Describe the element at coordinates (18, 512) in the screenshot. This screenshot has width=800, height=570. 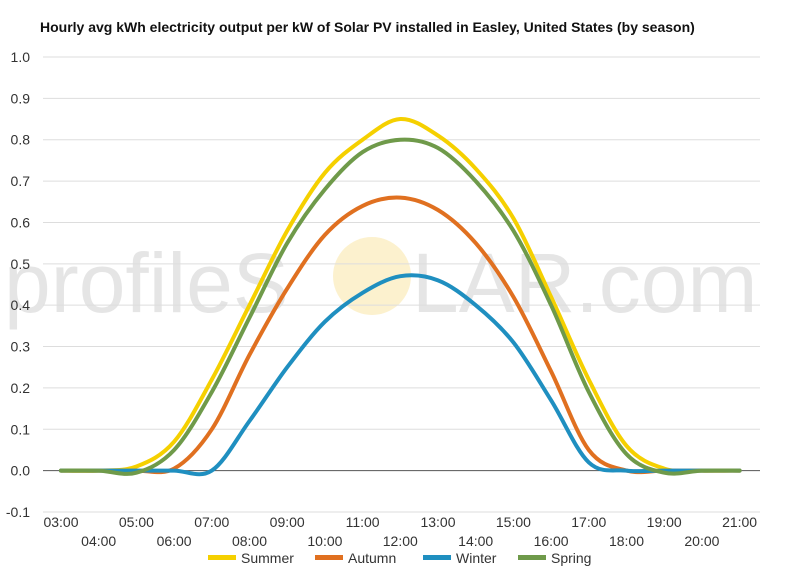
I see `y-tick-label: -0.1` at that location.